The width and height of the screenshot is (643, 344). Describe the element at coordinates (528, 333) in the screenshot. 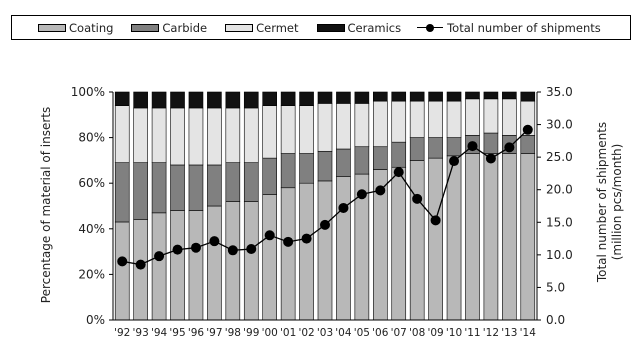

I see `x-tick-label: '14` at that location.